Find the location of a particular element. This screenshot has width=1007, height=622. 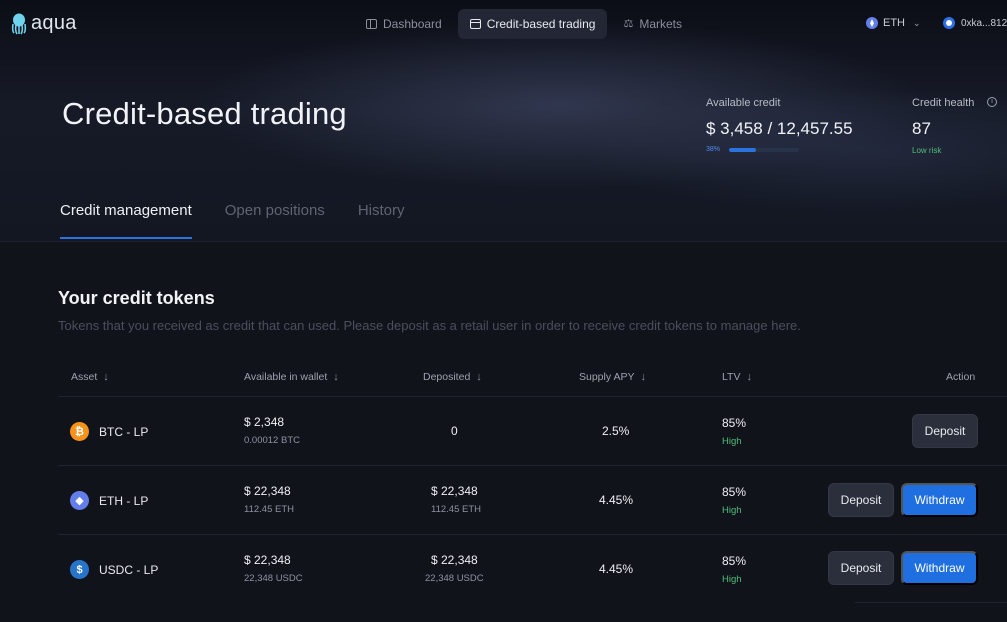

tab-bar: Credit management Open positions History is located at coordinates (232, 220).